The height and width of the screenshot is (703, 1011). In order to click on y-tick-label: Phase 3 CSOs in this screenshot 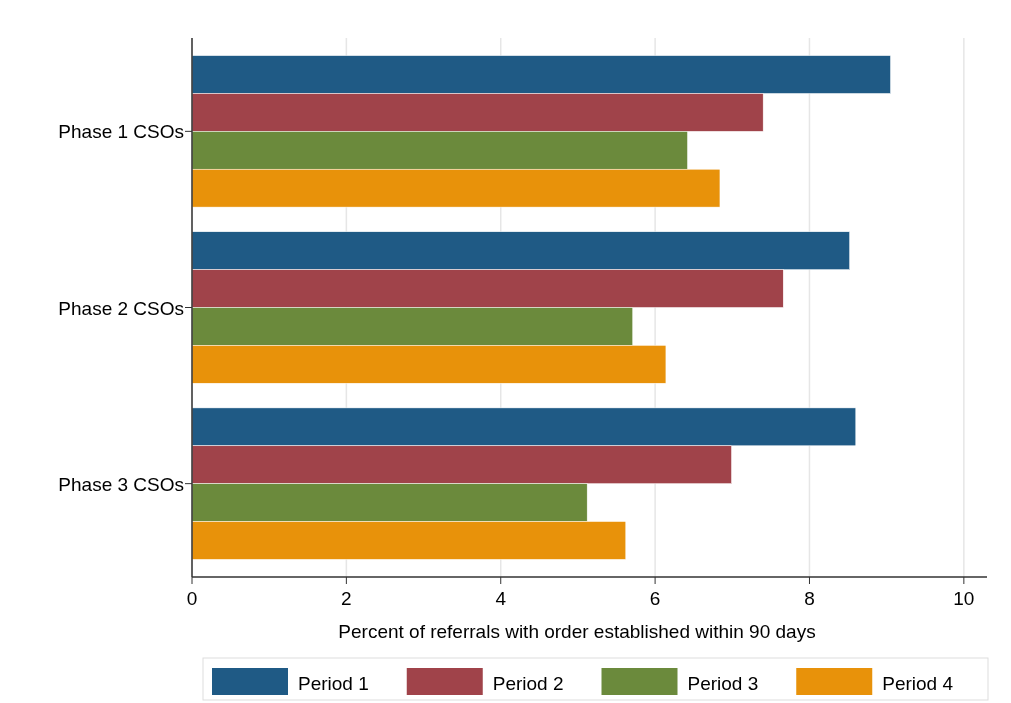, I will do `click(121, 484)`.